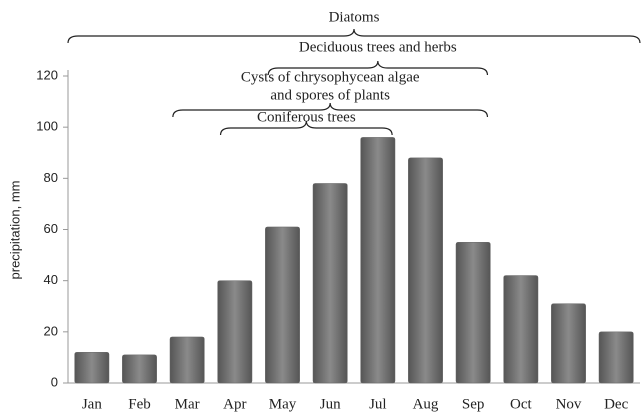 The height and width of the screenshot is (416, 644). What do you see at coordinates (14, 230) in the screenshot?
I see `y-axis-label: precipitation, mm` at bounding box center [14, 230].